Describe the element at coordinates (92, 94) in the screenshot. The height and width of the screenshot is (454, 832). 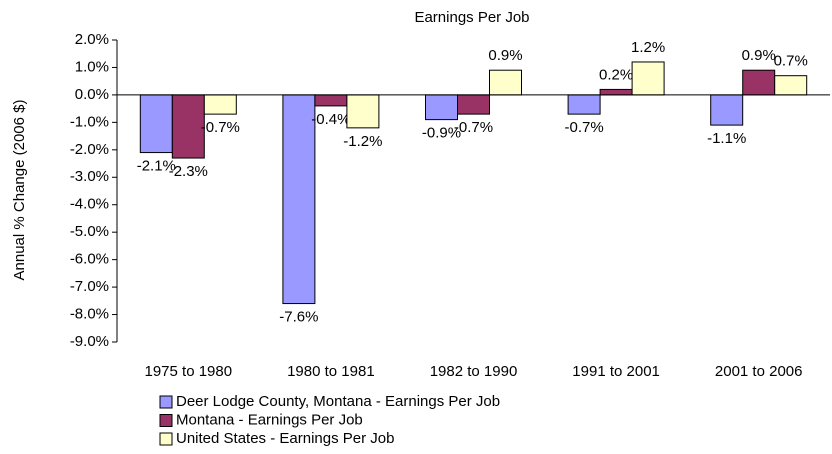
I see `y-tick-label: 0.0%` at that location.